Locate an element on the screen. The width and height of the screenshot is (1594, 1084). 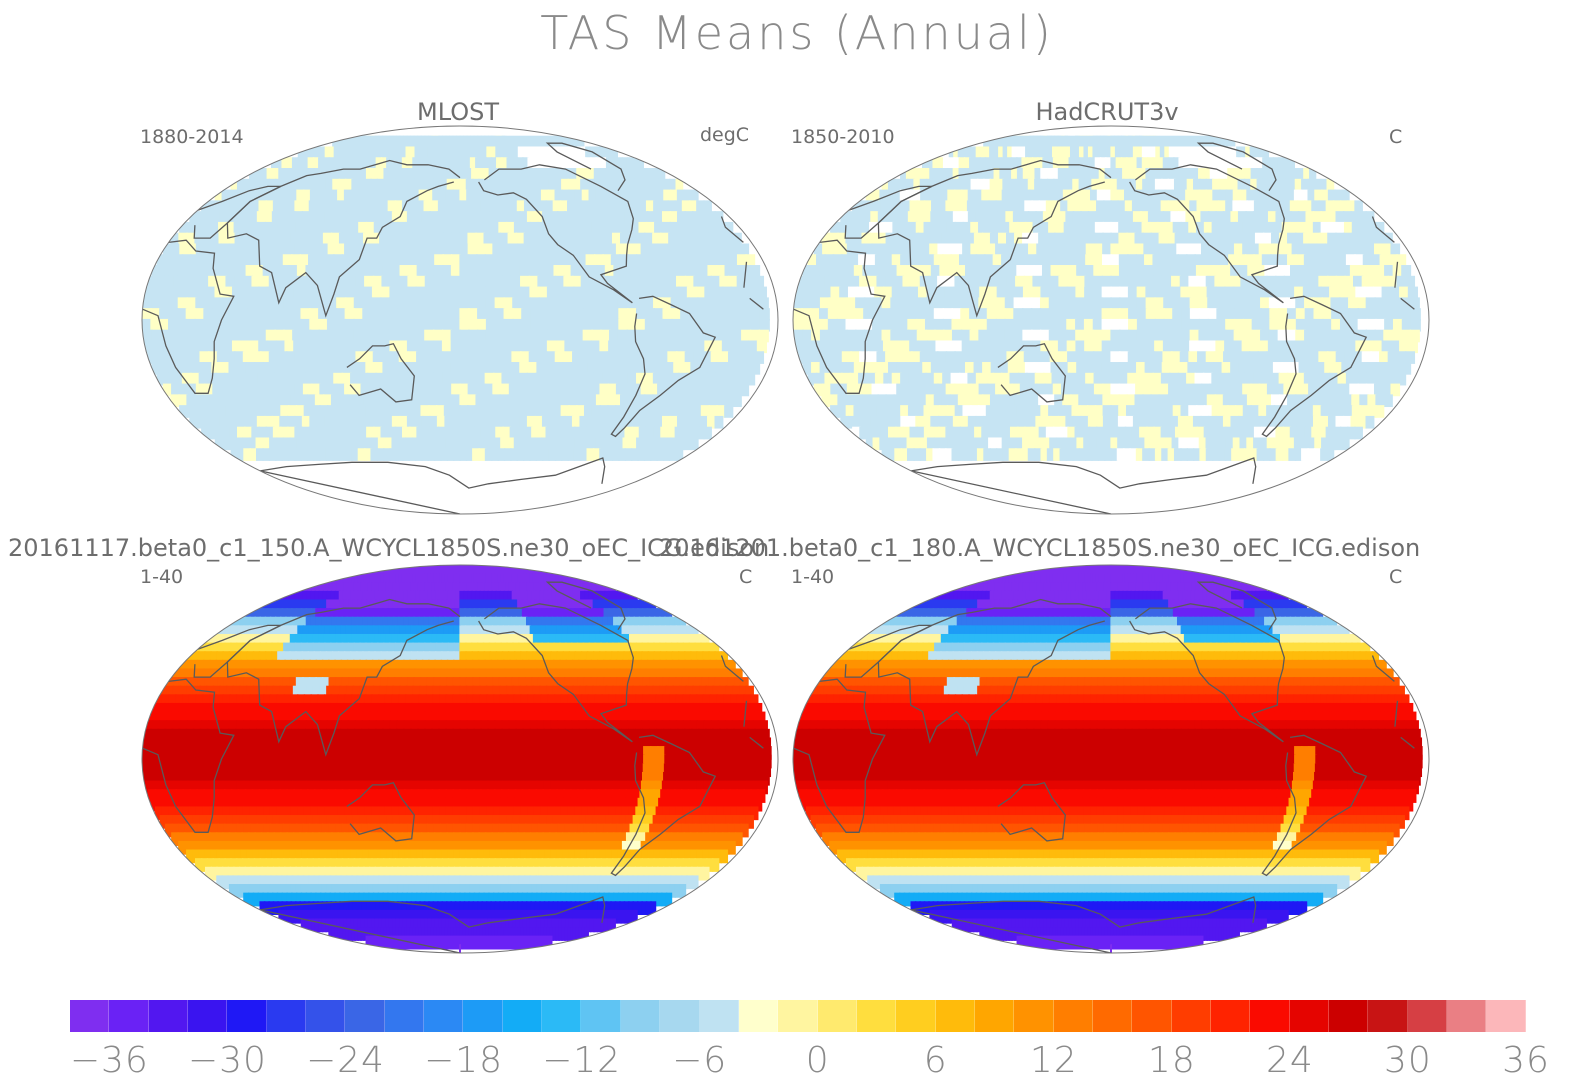
map-panel-mlost is located at coordinates (460, 320).